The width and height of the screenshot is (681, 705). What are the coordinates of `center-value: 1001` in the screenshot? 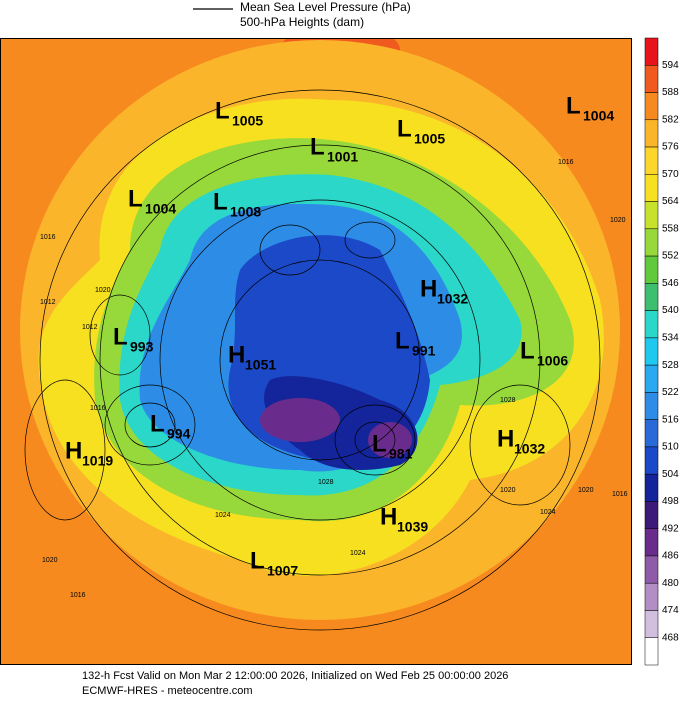 It's located at (342, 157).